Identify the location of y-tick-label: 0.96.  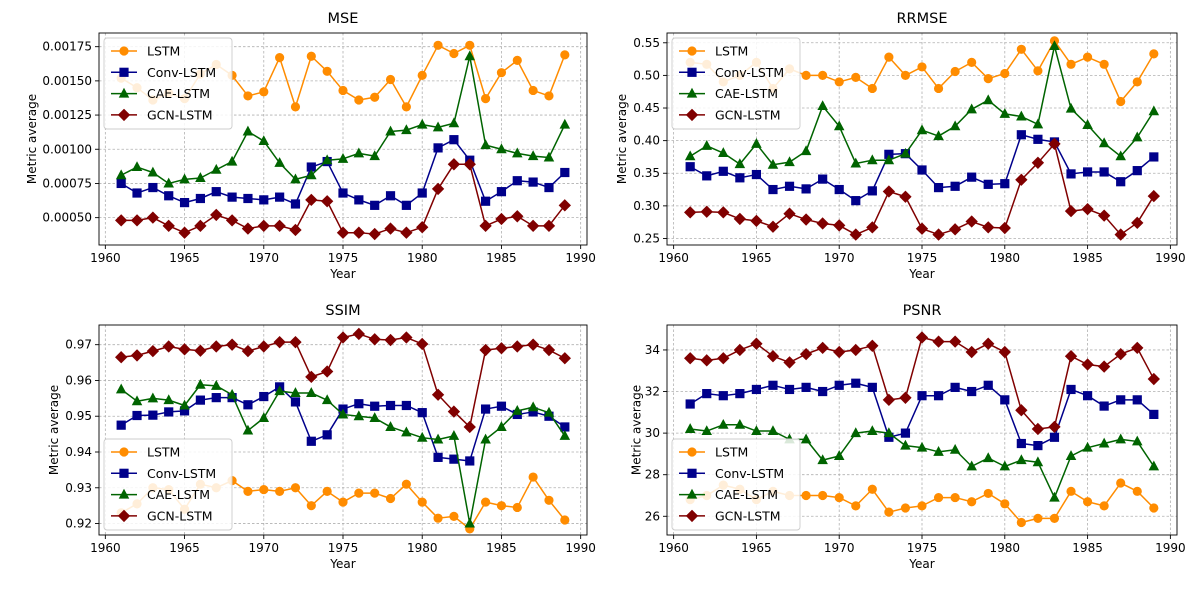
(78, 380).